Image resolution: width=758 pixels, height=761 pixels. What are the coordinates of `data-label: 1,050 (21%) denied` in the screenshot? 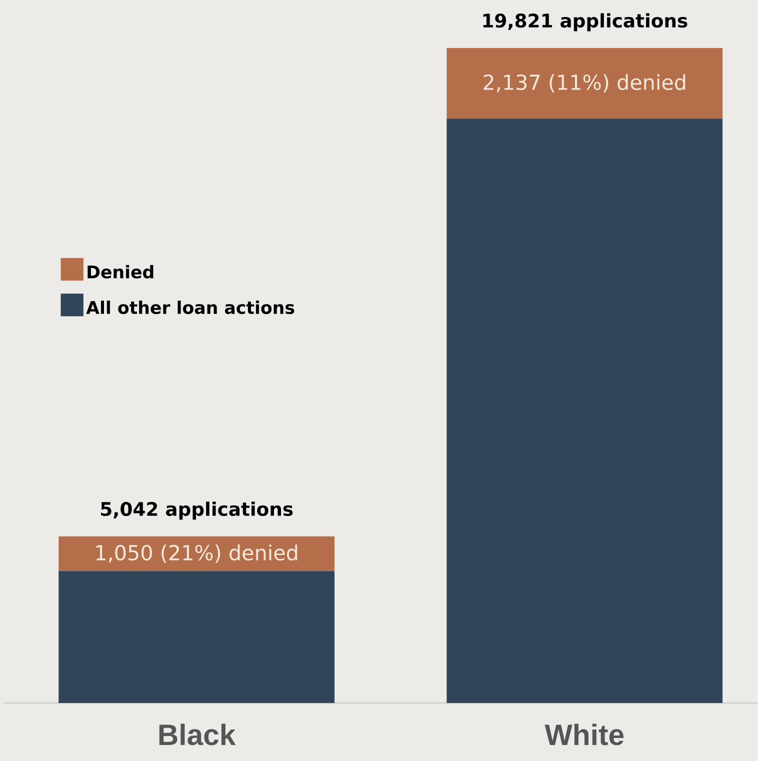 It's located at (197, 553).